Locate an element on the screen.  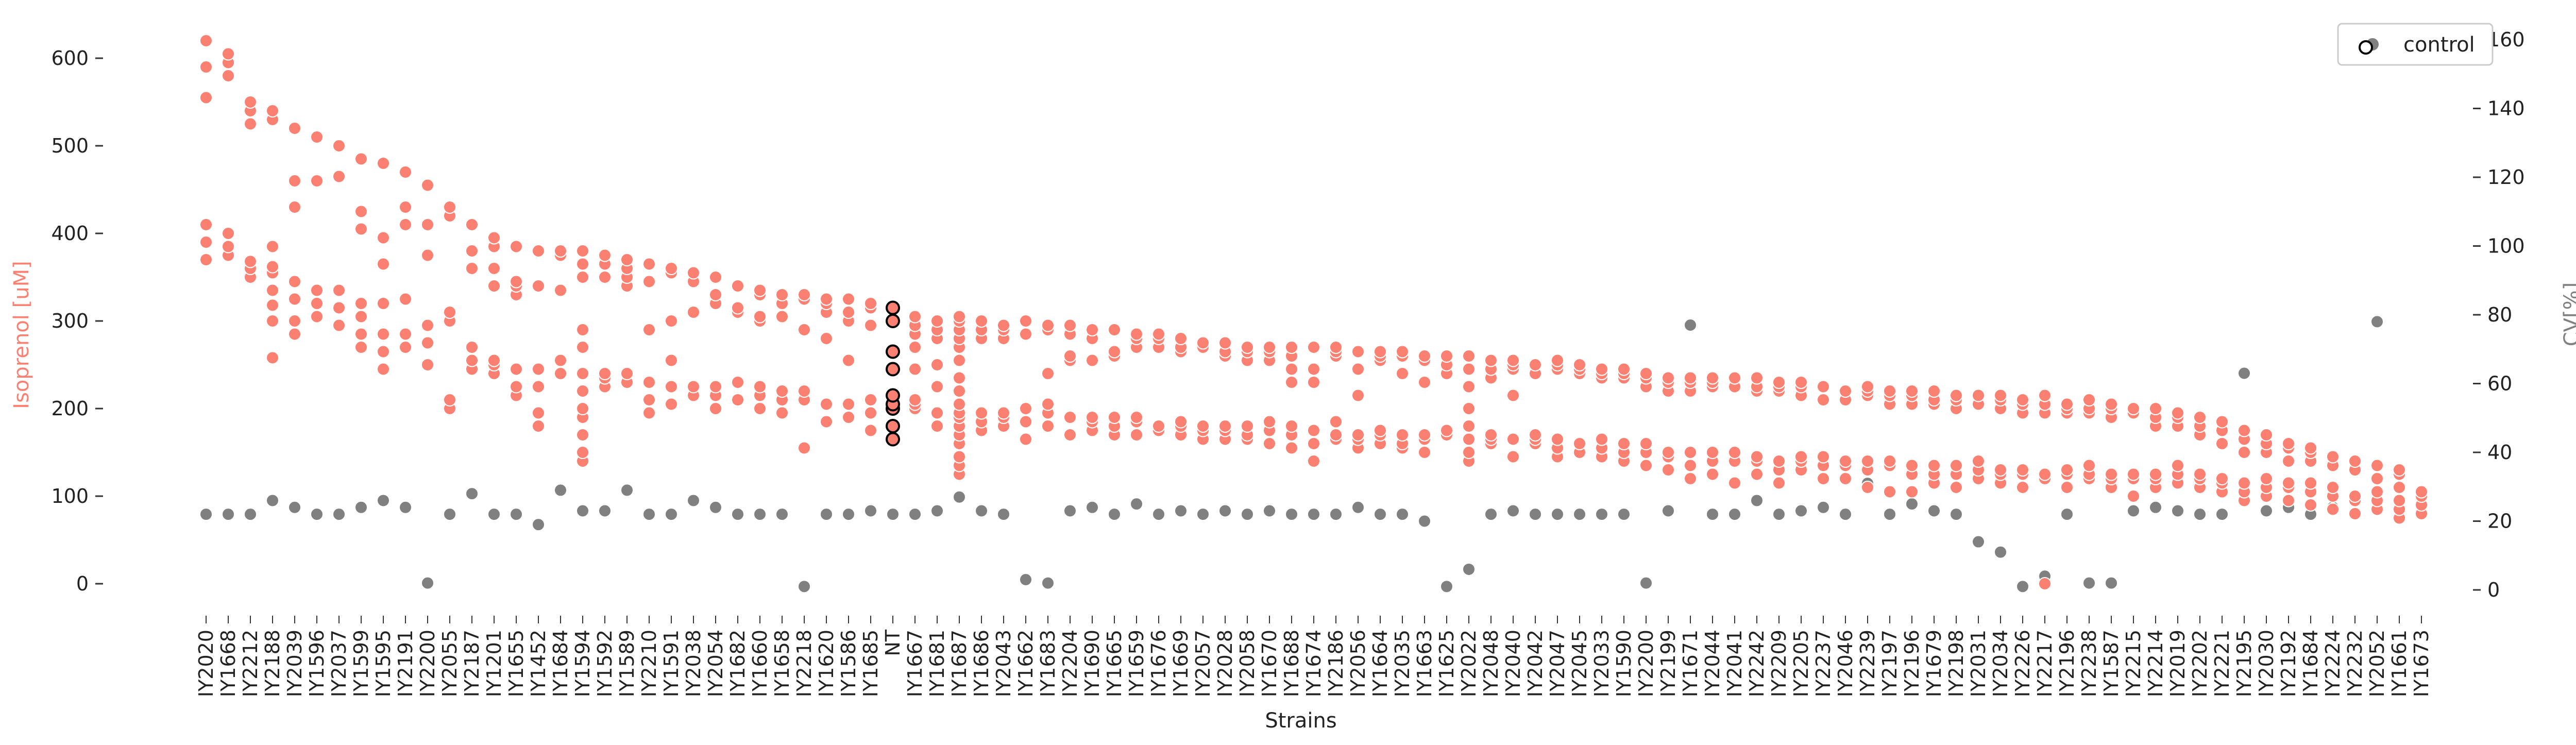
x-tick-label: IY1664 is located at coordinates (1380, 663).